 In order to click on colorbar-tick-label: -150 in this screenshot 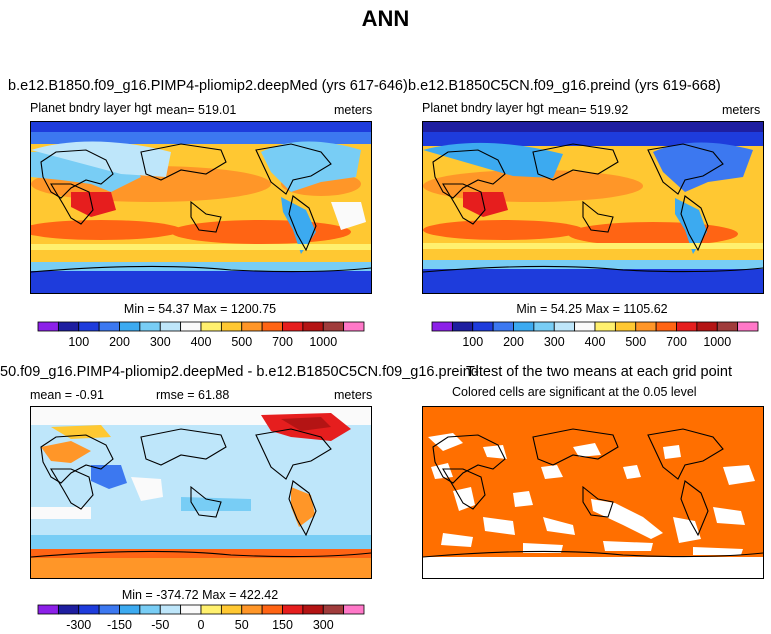, I will do `click(119, 625)`.